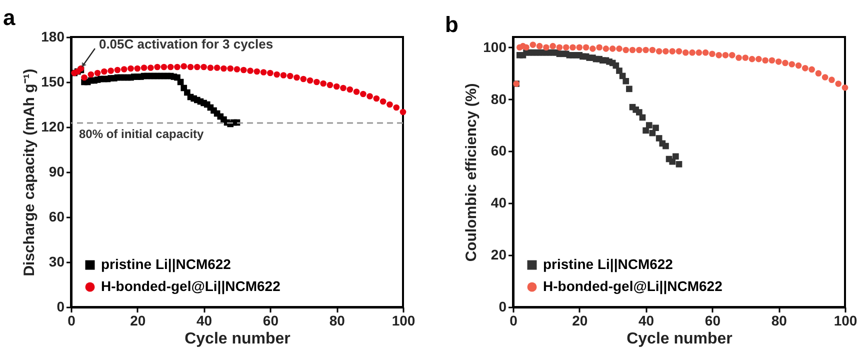  What do you see at coordinates (141, 133) in the screenshot?
I see `ref-line-label: 80% of initial capacity` at bounding box center [141, 133].